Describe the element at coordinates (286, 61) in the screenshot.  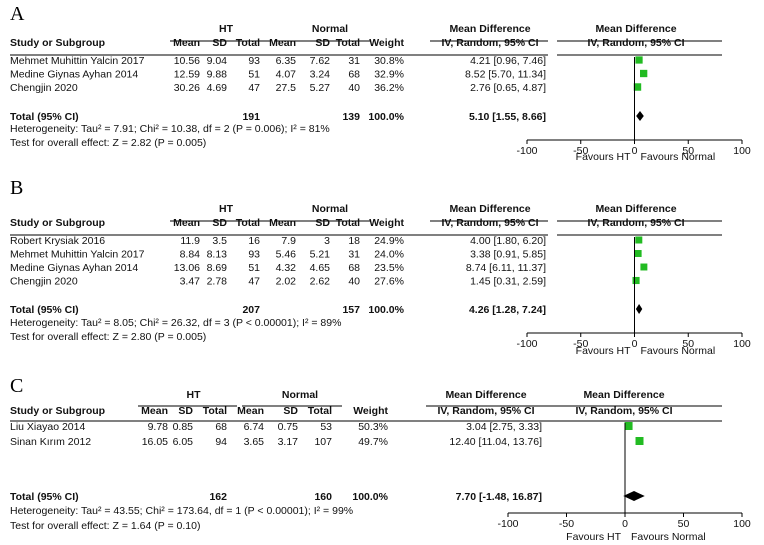
I see `mean2-value: 6.35` at that location.